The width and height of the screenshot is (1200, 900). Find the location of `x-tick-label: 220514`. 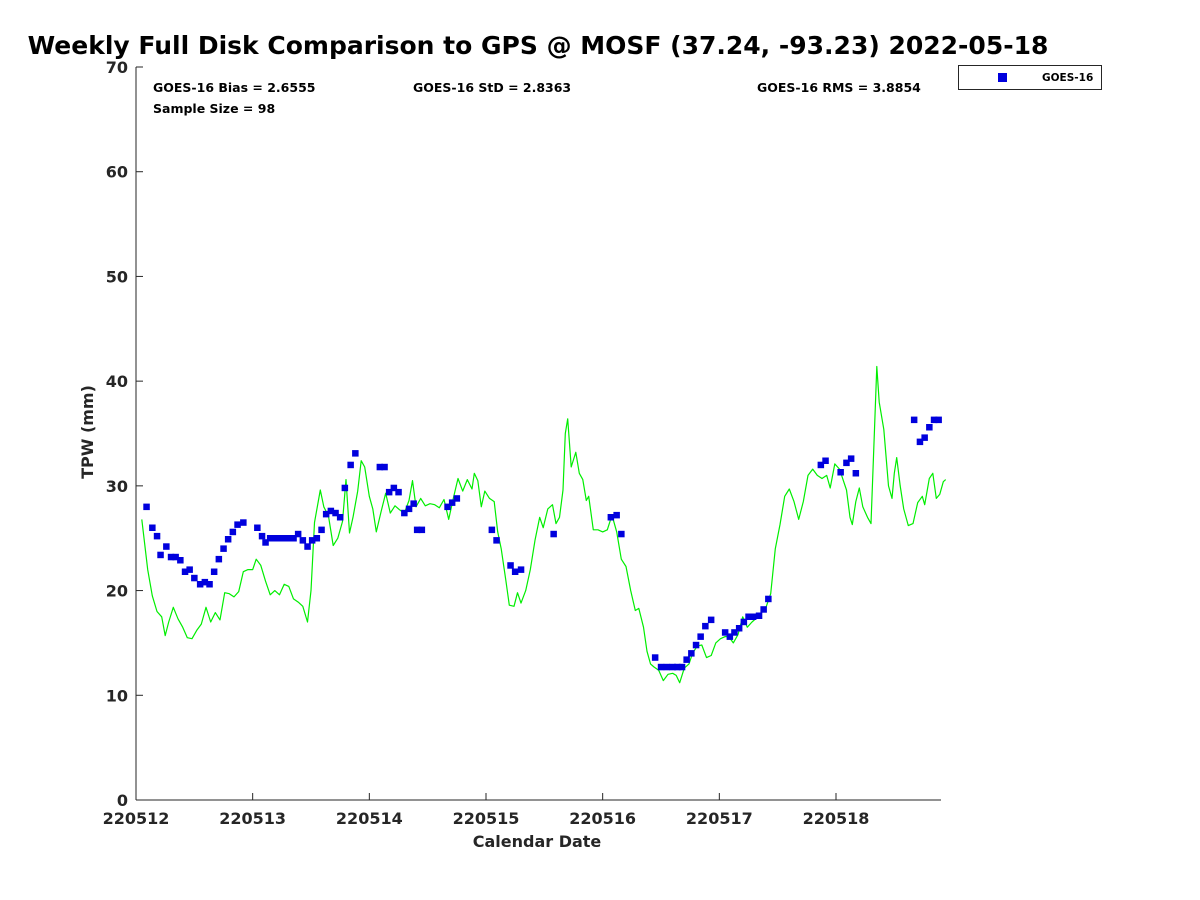

x-tick-label: 220514 is located at coordinates (369, 818).